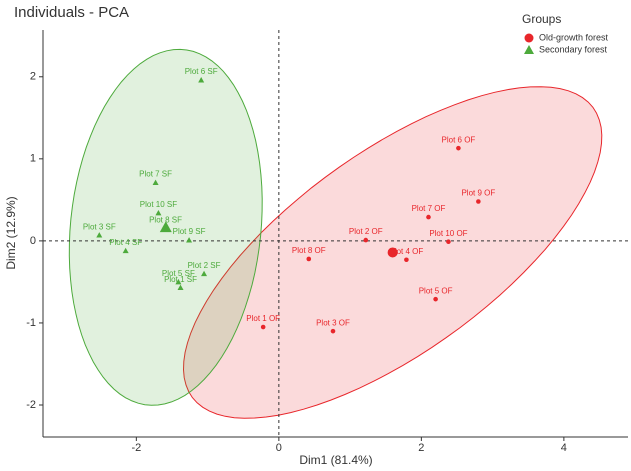 This screenshot has width=631, height=471. I want to click on point-label: Plot 5 SF, so click(178, 273).